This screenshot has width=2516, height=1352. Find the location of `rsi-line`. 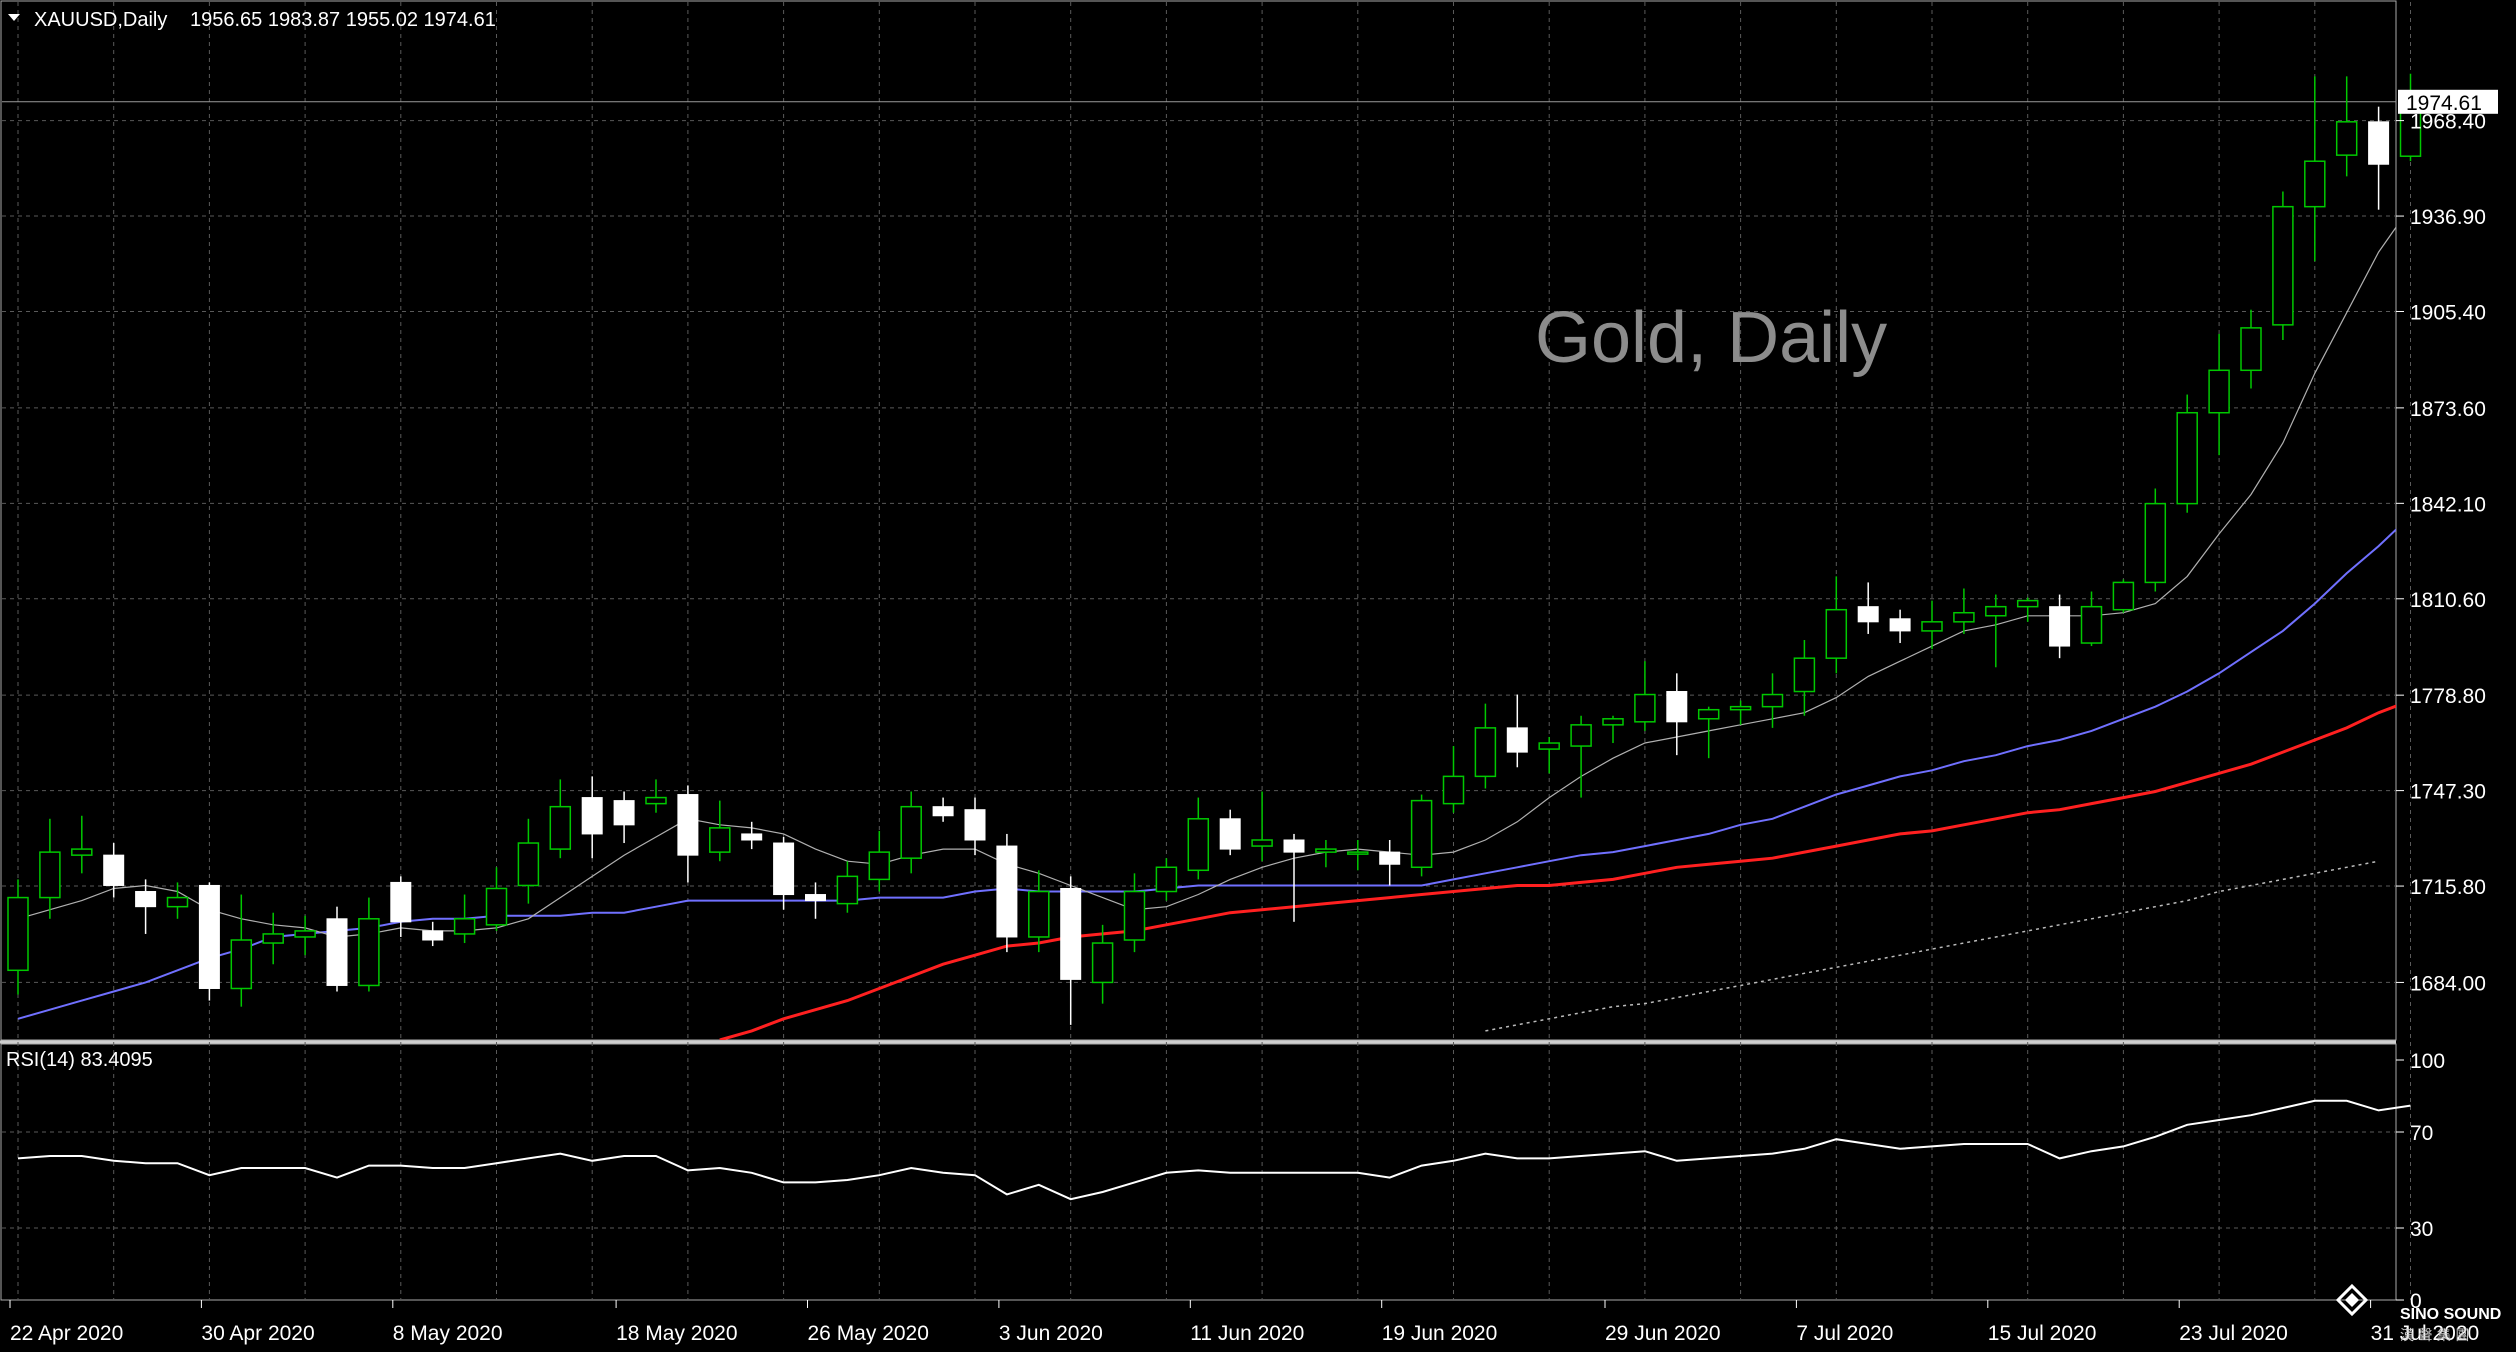

rsi-line is located at coordinates (1214, 1150).